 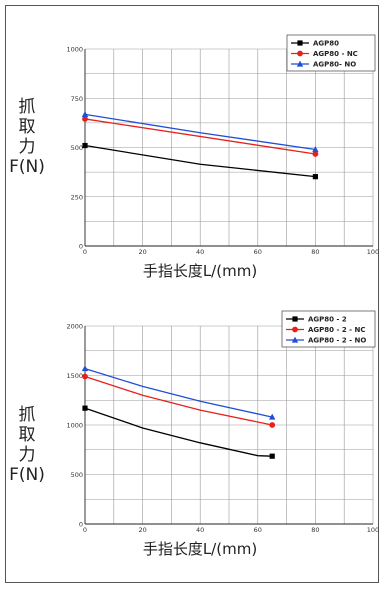 What do you see at coordinates (335, 54) in the screenshot?
I see `legend-label: AGP80 - NC` at bounding box center [335, 54].